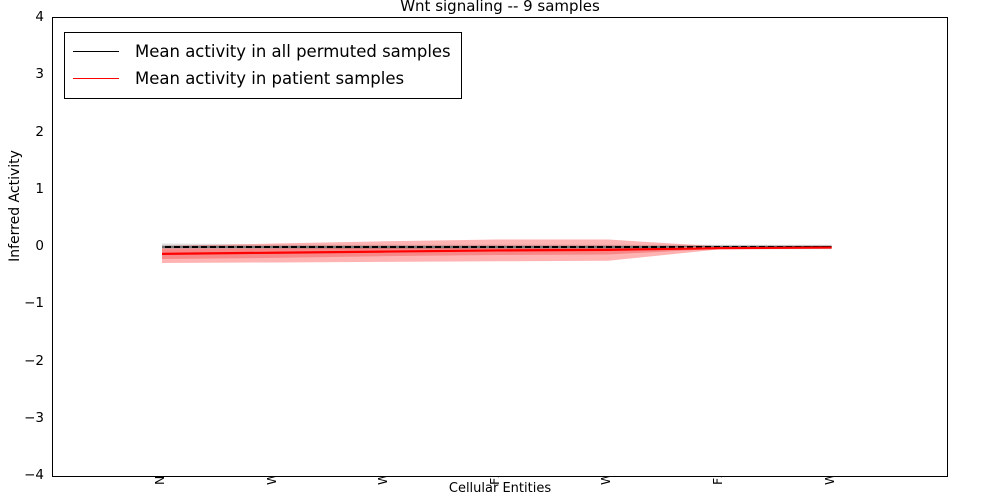 This screenshot has width=1000, height=500. I want to click on y-tick-label: 3, so click(39, 74).